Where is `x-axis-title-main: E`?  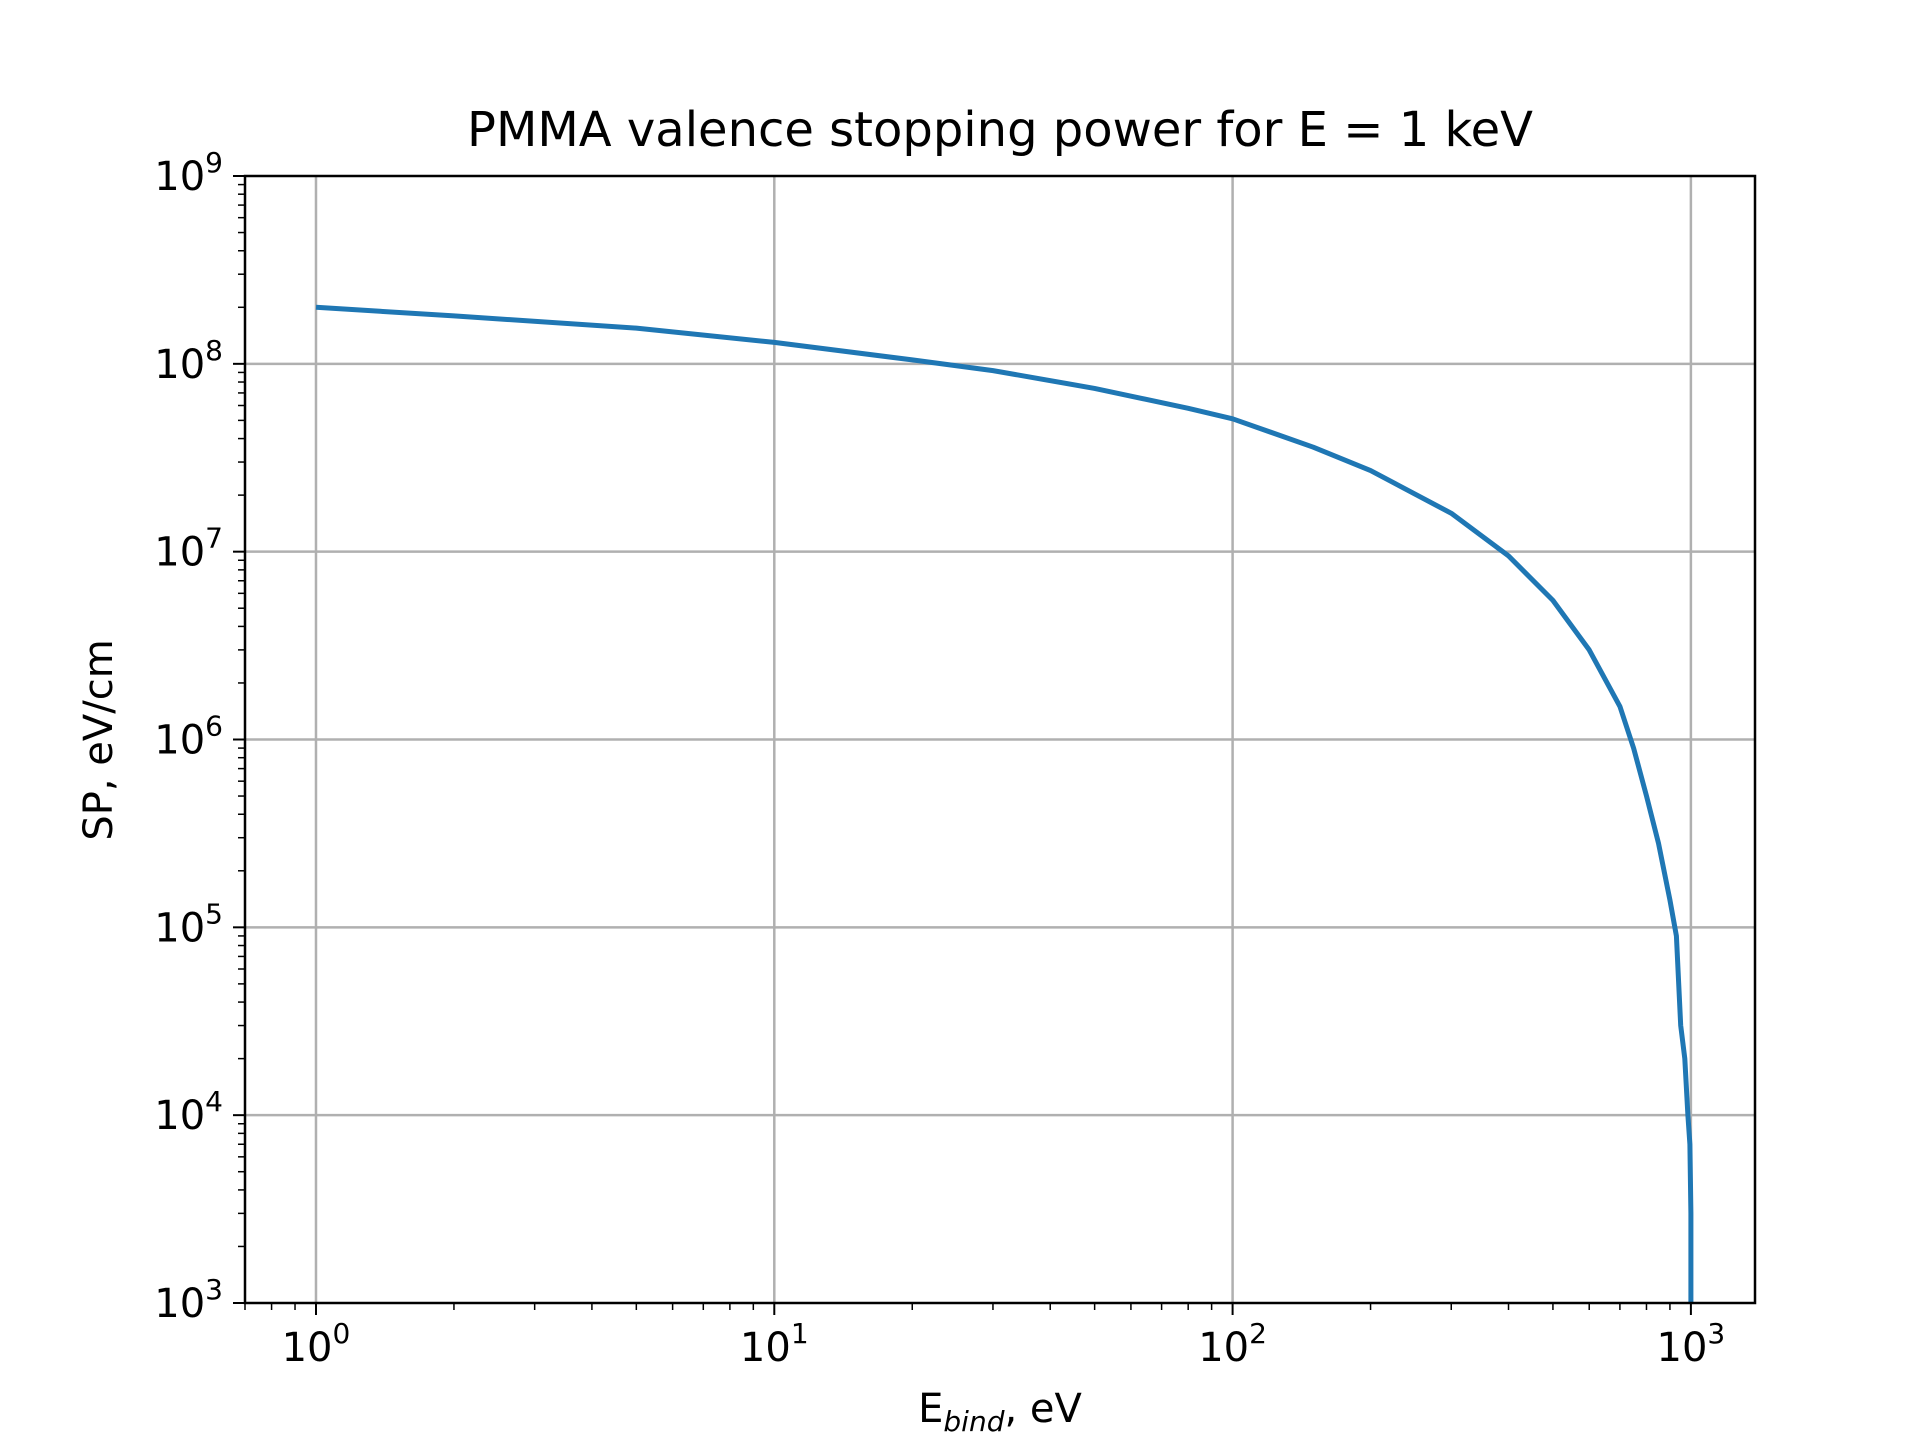
x-axis-title-main: E is located at coordinates (930, 1409).